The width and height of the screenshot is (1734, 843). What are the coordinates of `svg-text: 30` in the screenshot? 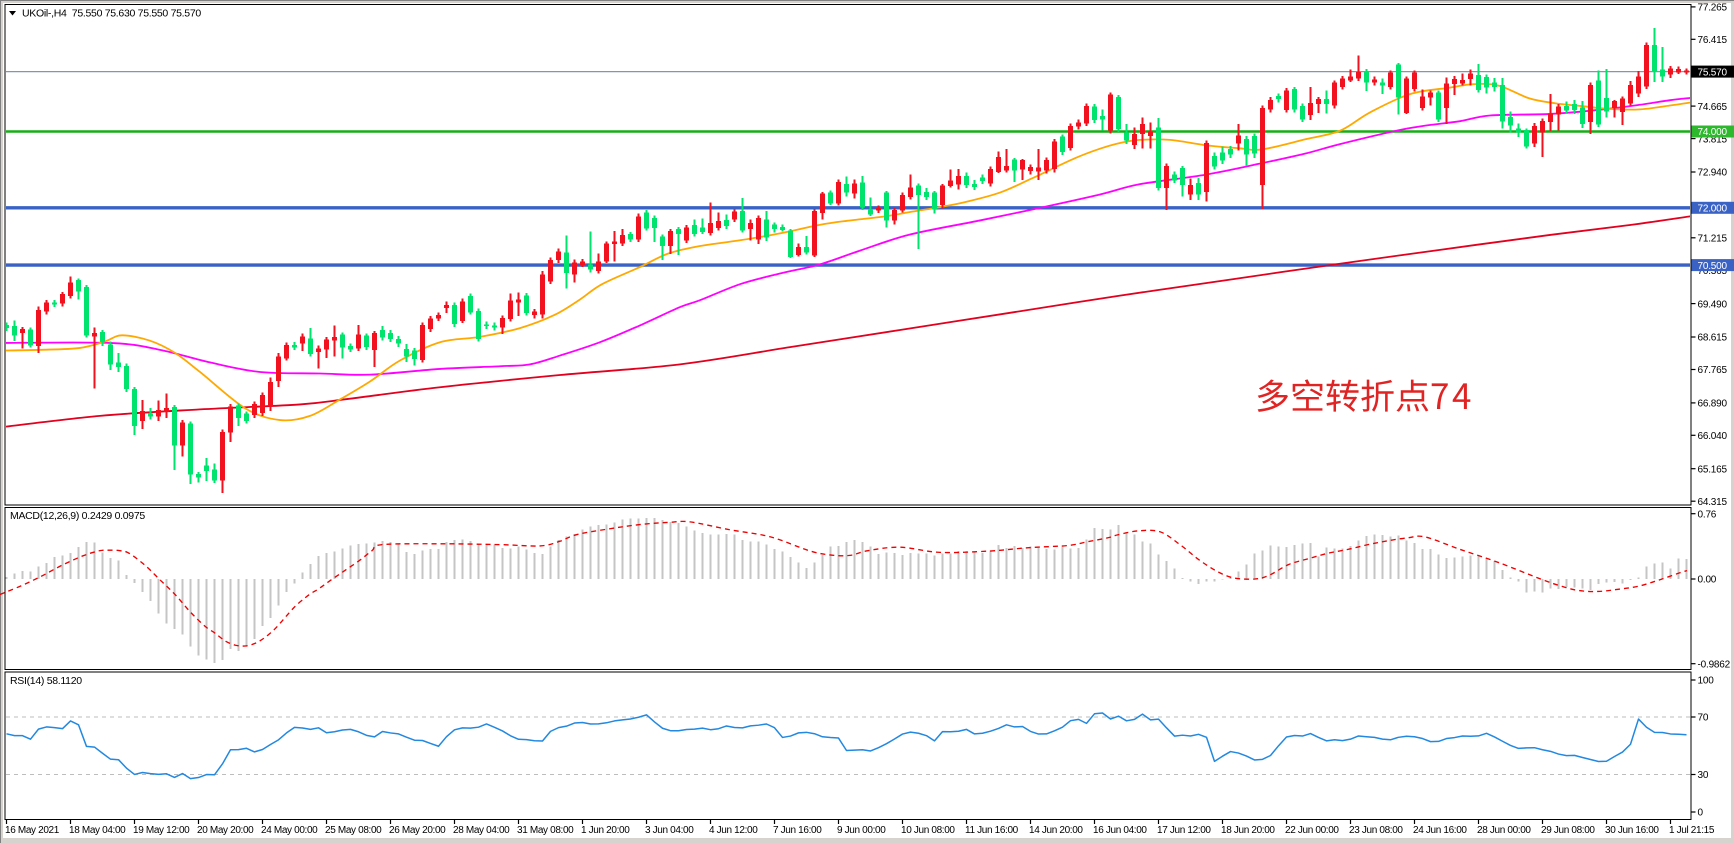 It's located at (1703, 775).